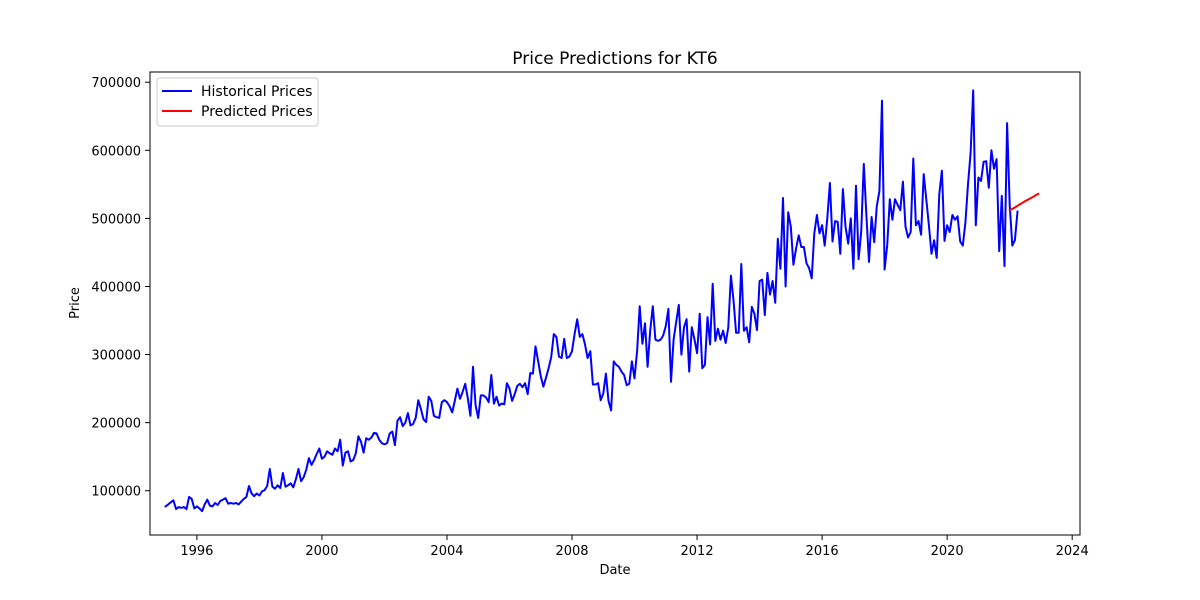 The image size is (1200, 600). What do you see at coordinates (947, 551) in the screenshot?
I see `x-tick-label: 2020` at bounding box center [947, 551].